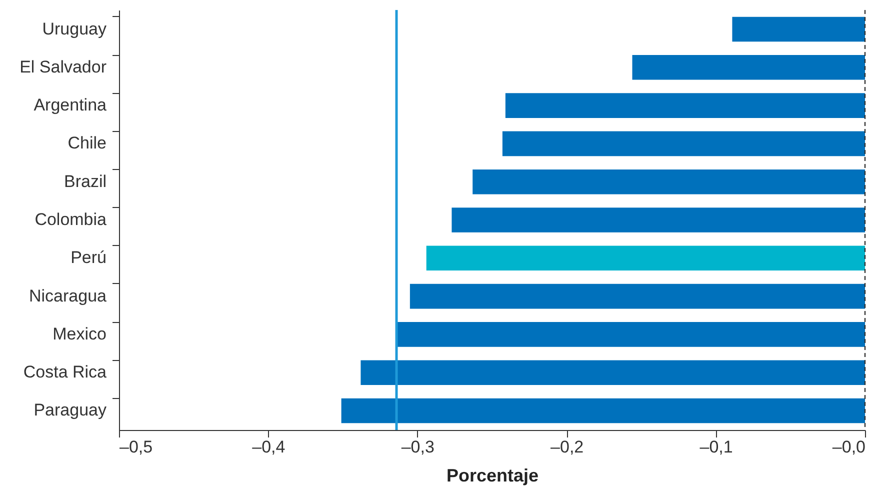 The width and height of the screenshot is (883, 503). I want to click on y-tick-label: Uruguay, so click(74, 28).